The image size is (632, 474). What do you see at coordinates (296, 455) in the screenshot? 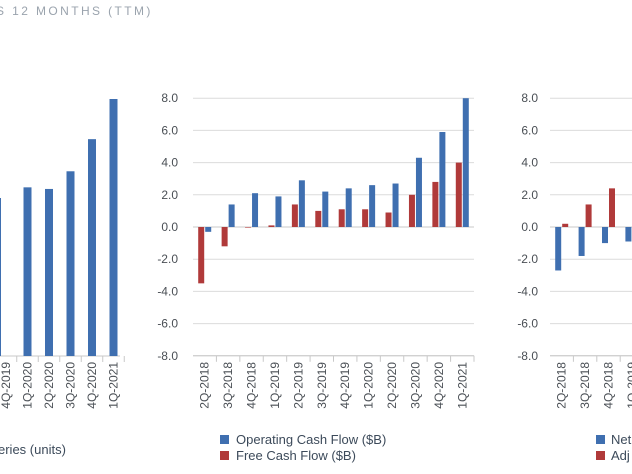
I see `legend-label-free-cash-flow: Free Cash Flow ($B)` at bounding box center [296, 455].